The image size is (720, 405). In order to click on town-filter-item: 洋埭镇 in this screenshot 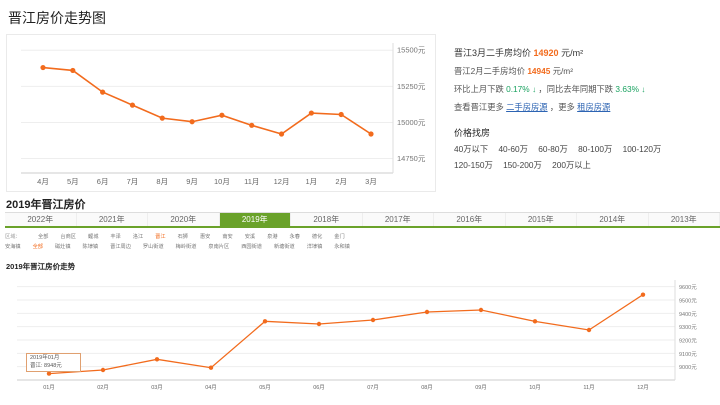, I will do `click(314, 247)`.